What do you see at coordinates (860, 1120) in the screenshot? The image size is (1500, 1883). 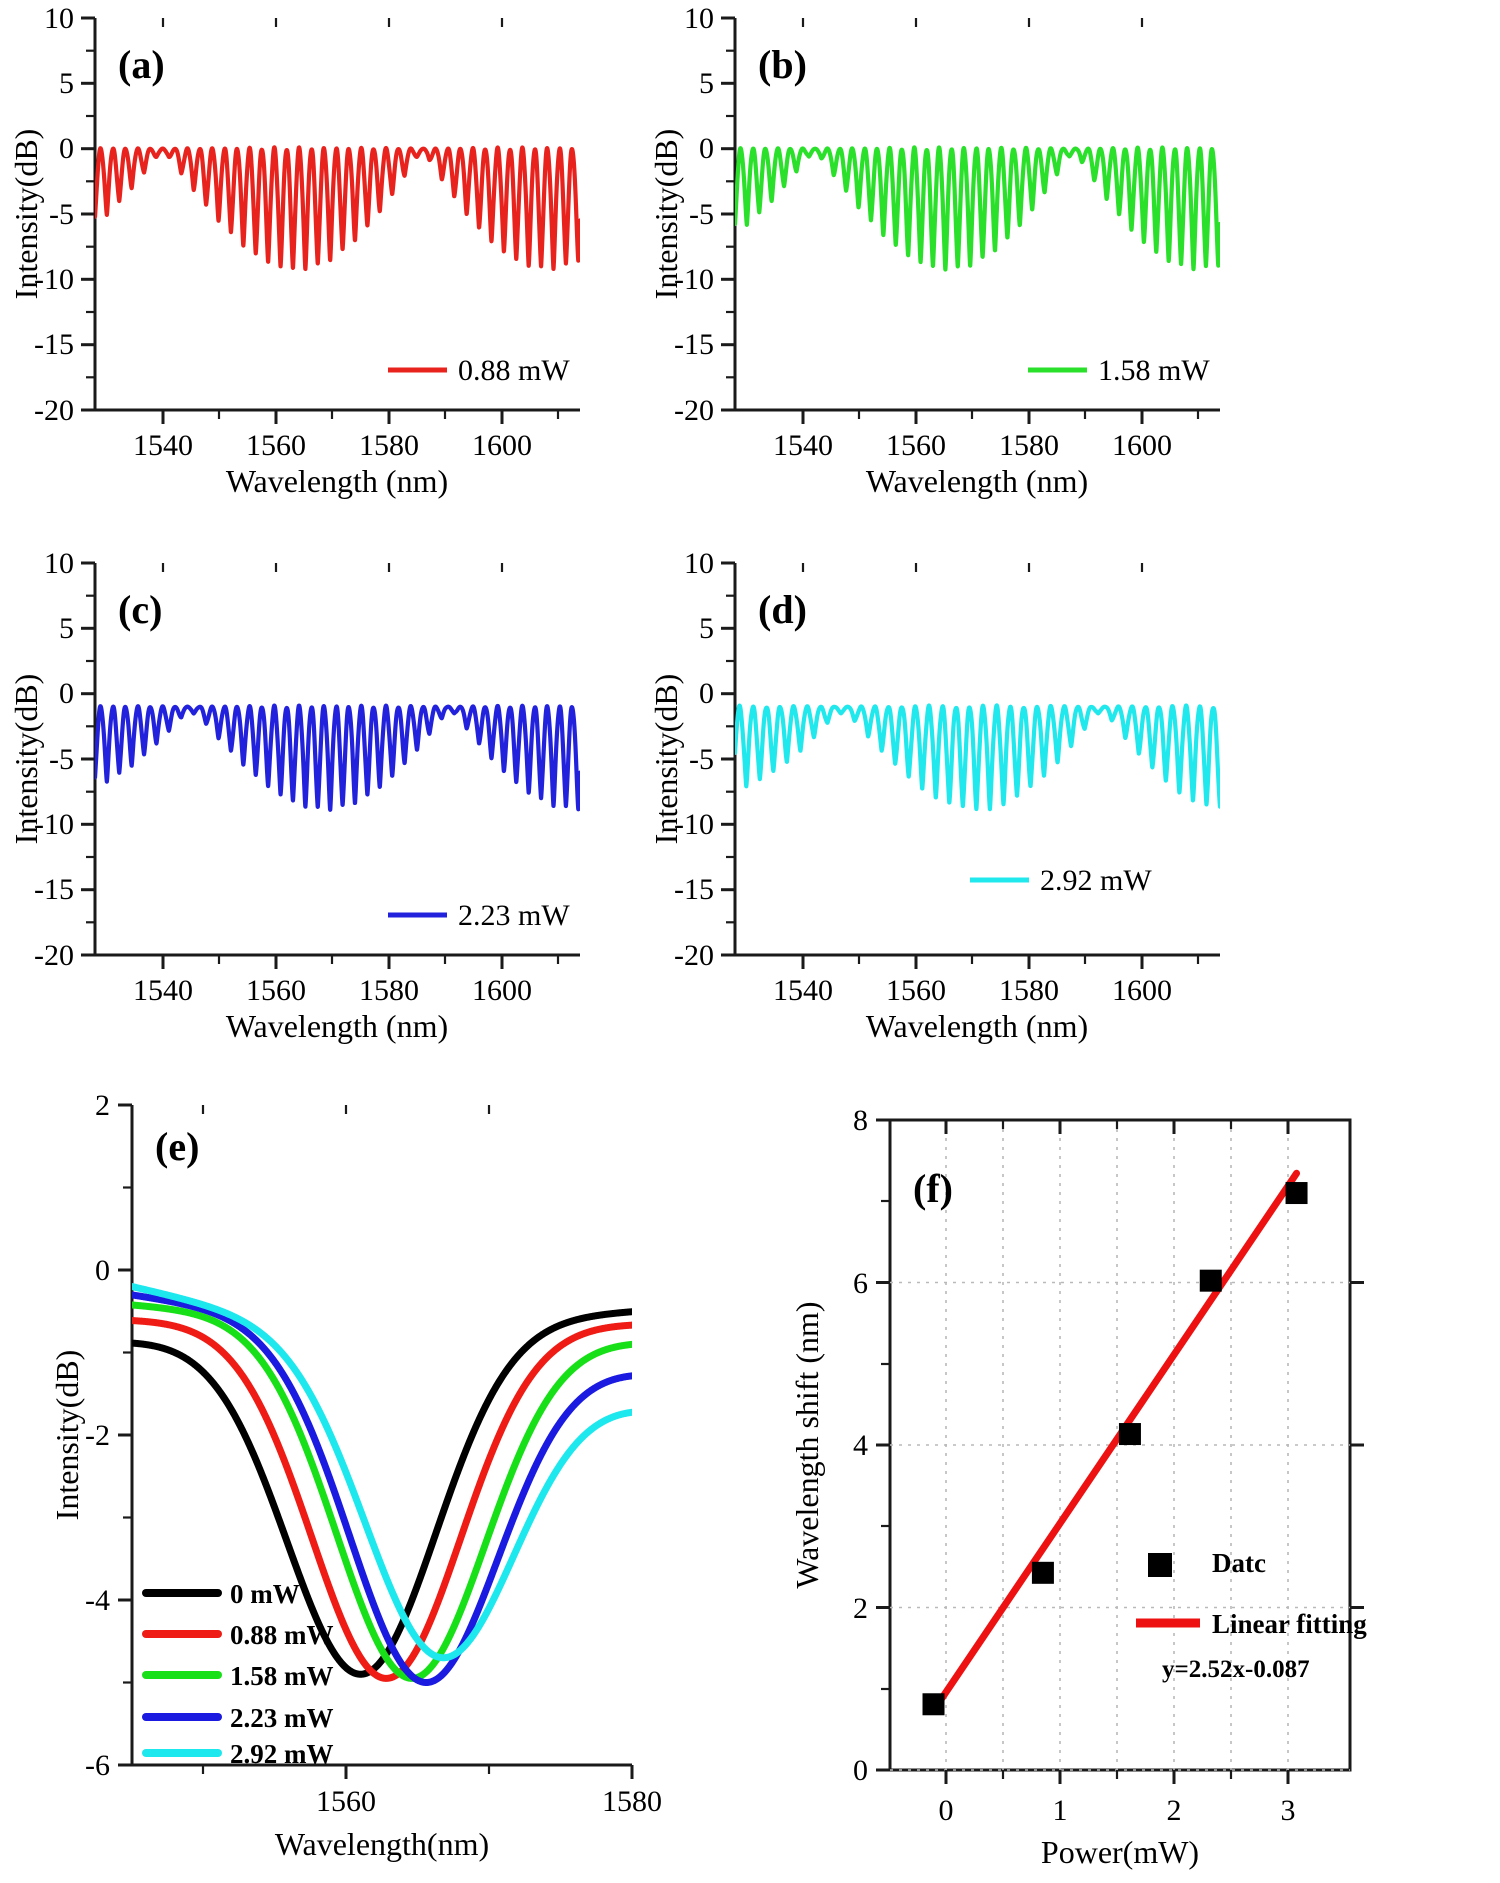 I see `y-tick-label: 8` at bounding box center [860, 1120].